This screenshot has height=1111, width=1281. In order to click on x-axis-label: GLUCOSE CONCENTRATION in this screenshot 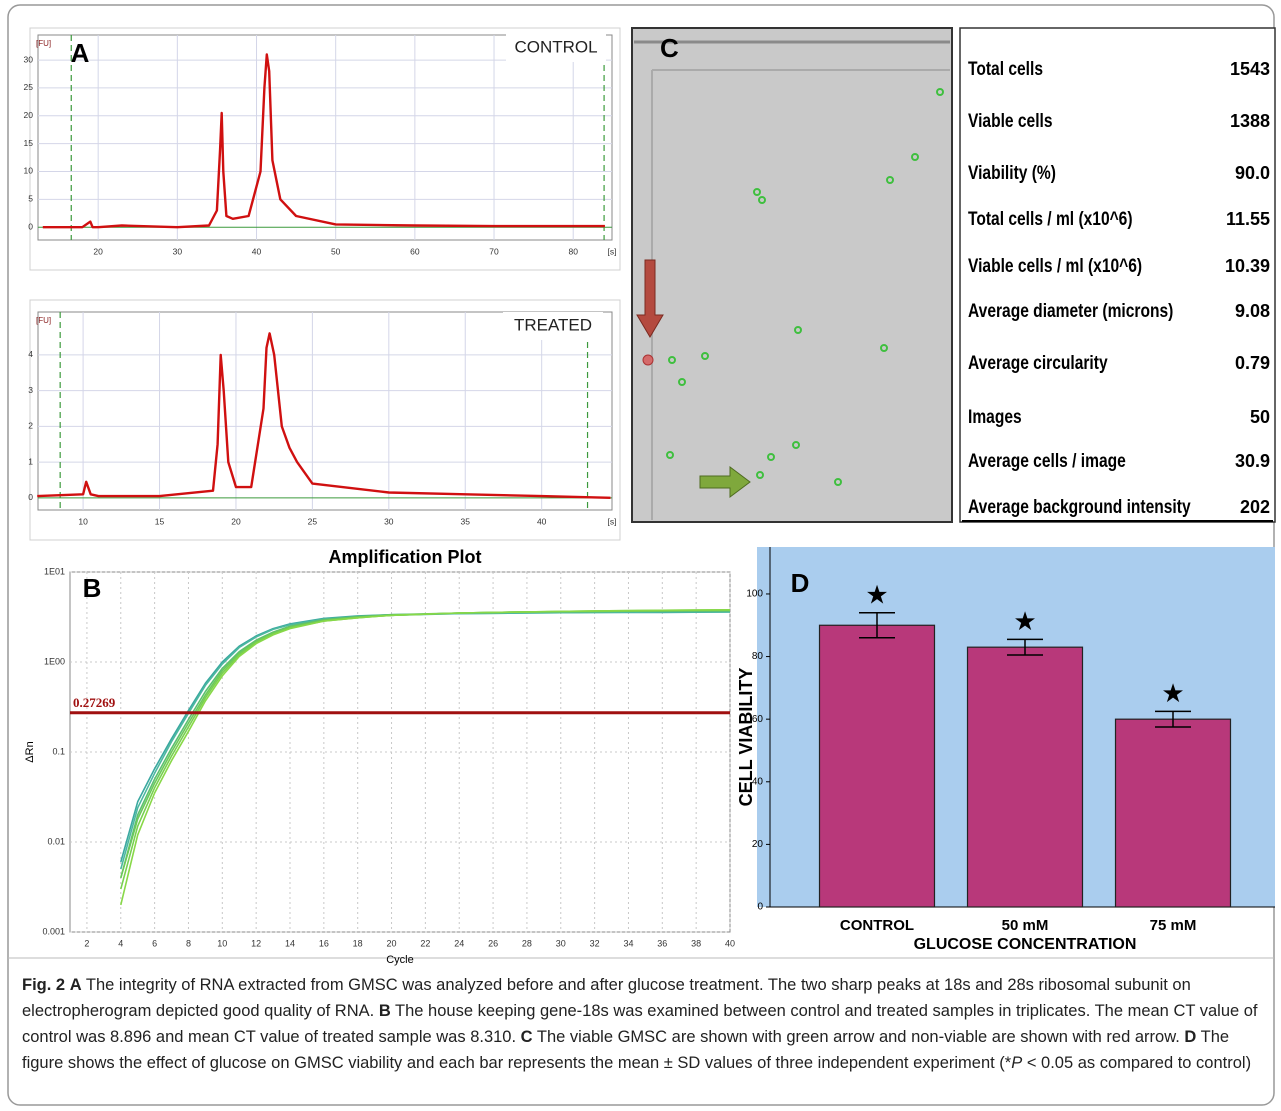, I will do `click(1025, 944)`.